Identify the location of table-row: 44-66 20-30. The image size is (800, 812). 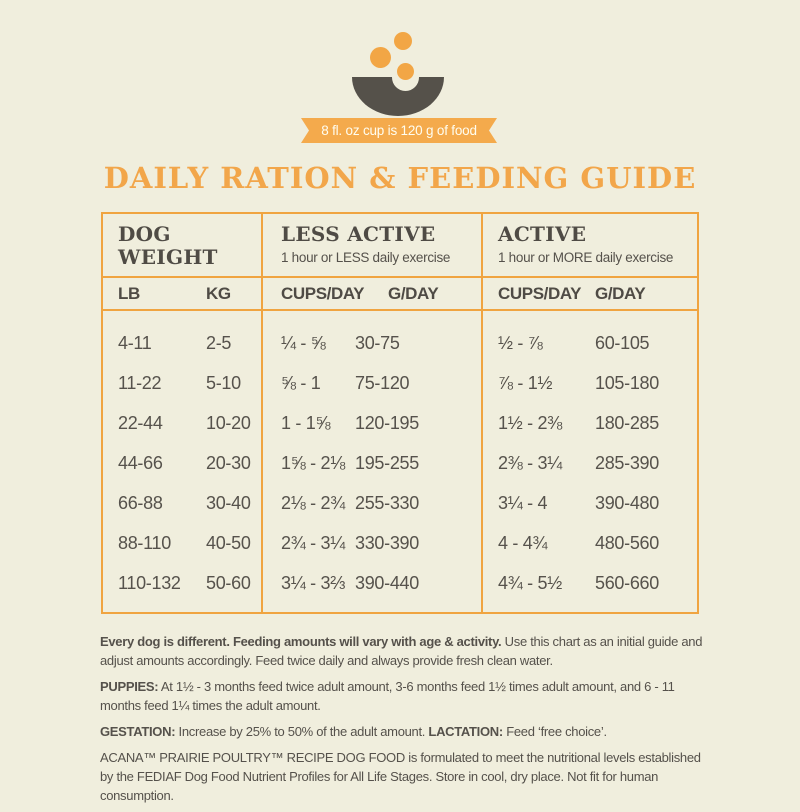
(182, 463).